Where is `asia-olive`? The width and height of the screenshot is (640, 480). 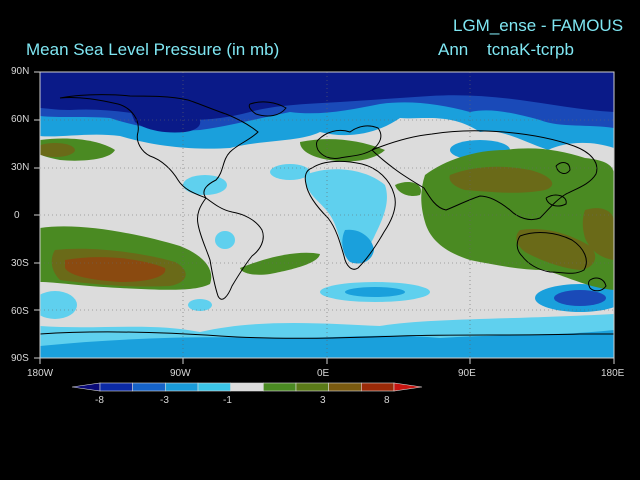
asia-olive is located at coordinates (501, 179).